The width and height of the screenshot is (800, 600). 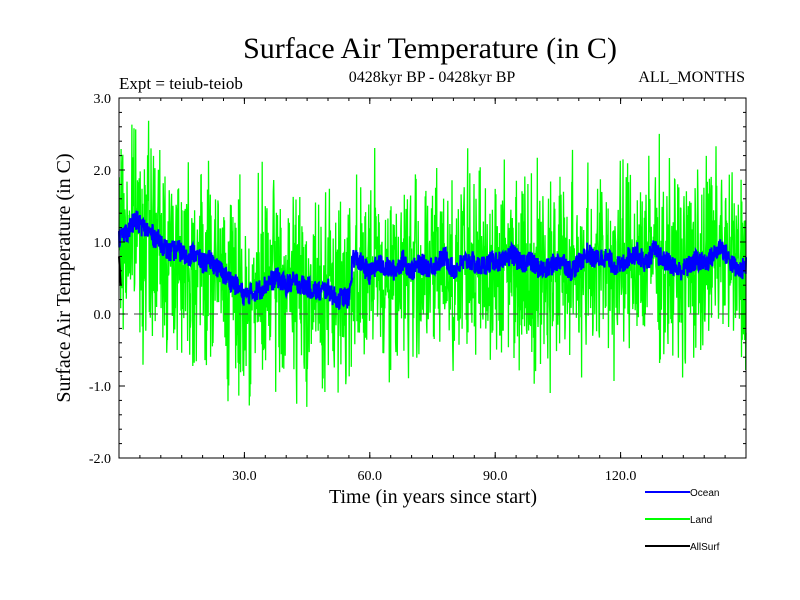 What do you see at coordinates (705, 547) in the screenshot?
I see `legend-label-allsurf: AllSurf` at bounding box center [705, 547].